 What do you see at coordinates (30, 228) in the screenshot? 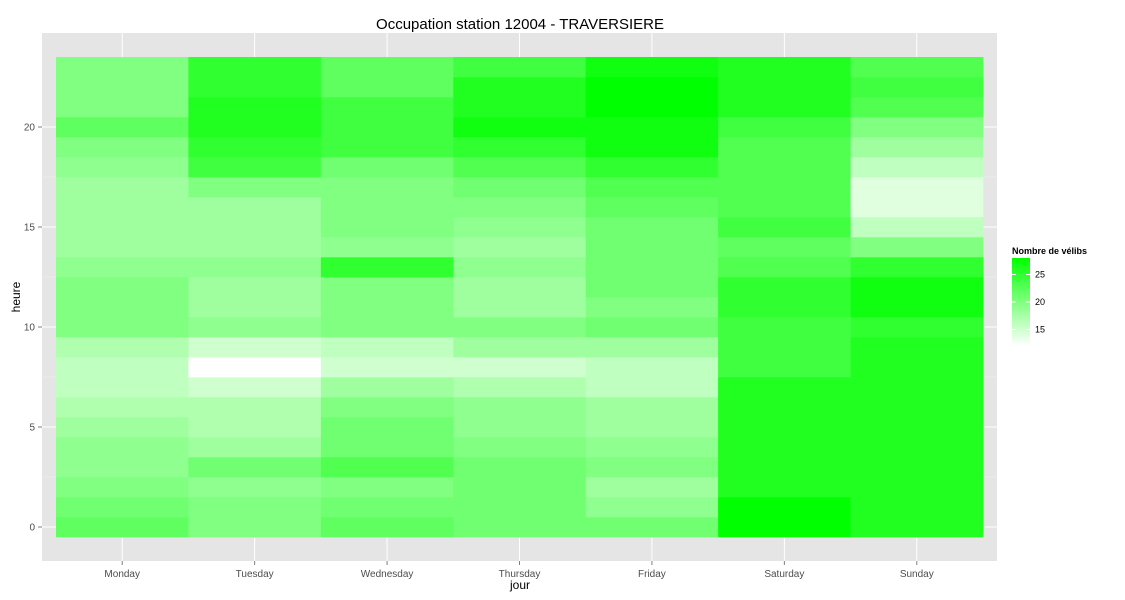
I see `y-tick-label: 15` at bounding box center [30, 228].